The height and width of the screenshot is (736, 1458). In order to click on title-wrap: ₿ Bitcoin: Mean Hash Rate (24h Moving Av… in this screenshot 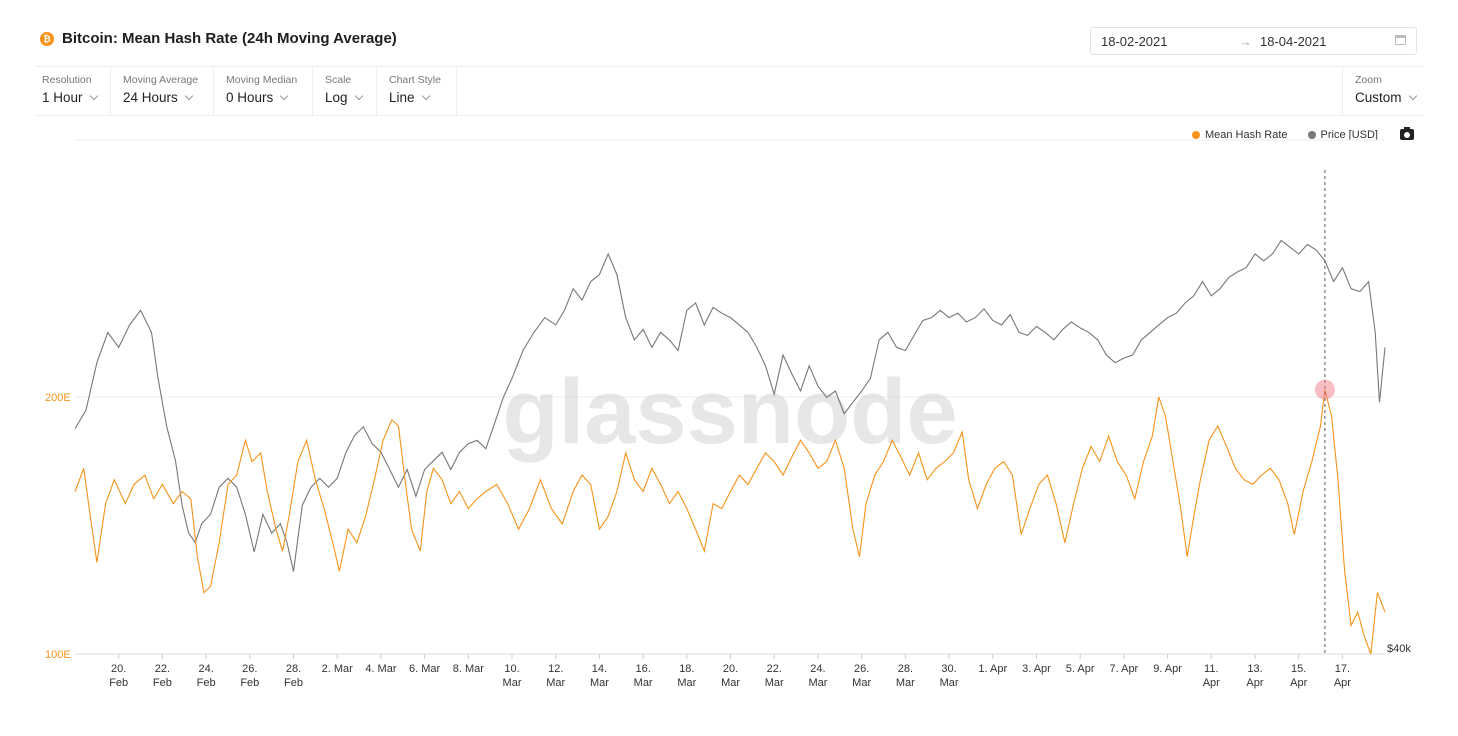, I will do `click(218, 38)`.